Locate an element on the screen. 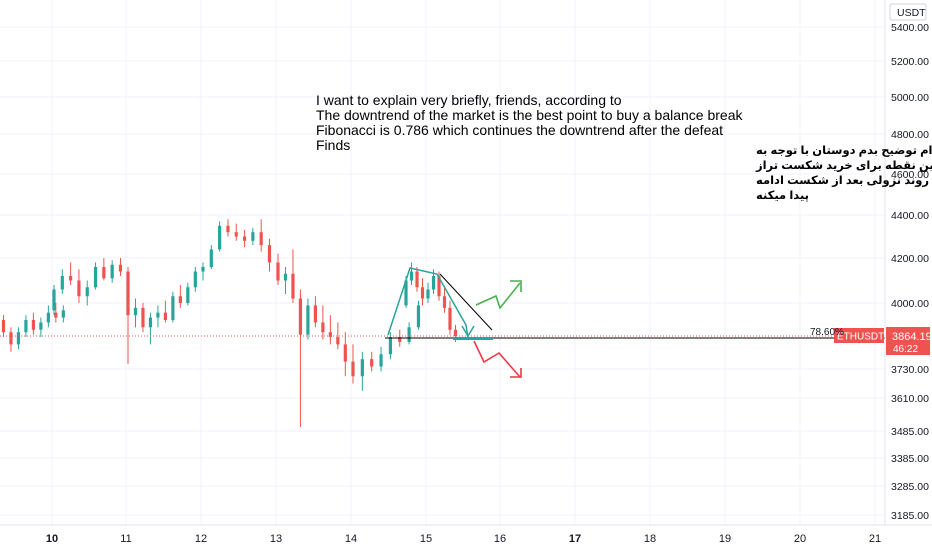 The image size is (932, 555). price-badge is located at coordinates (908, 341).